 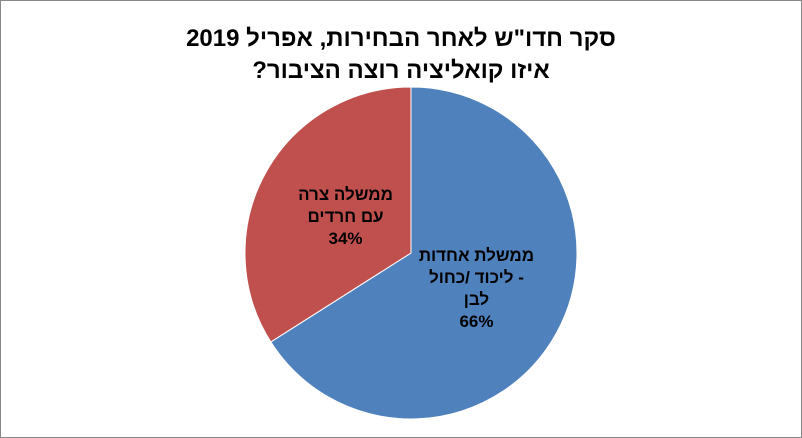 I want to click on slice-label: ממשלת אחדות - ליכוד /כחול לבן 66%, so click(x=476, y=289).